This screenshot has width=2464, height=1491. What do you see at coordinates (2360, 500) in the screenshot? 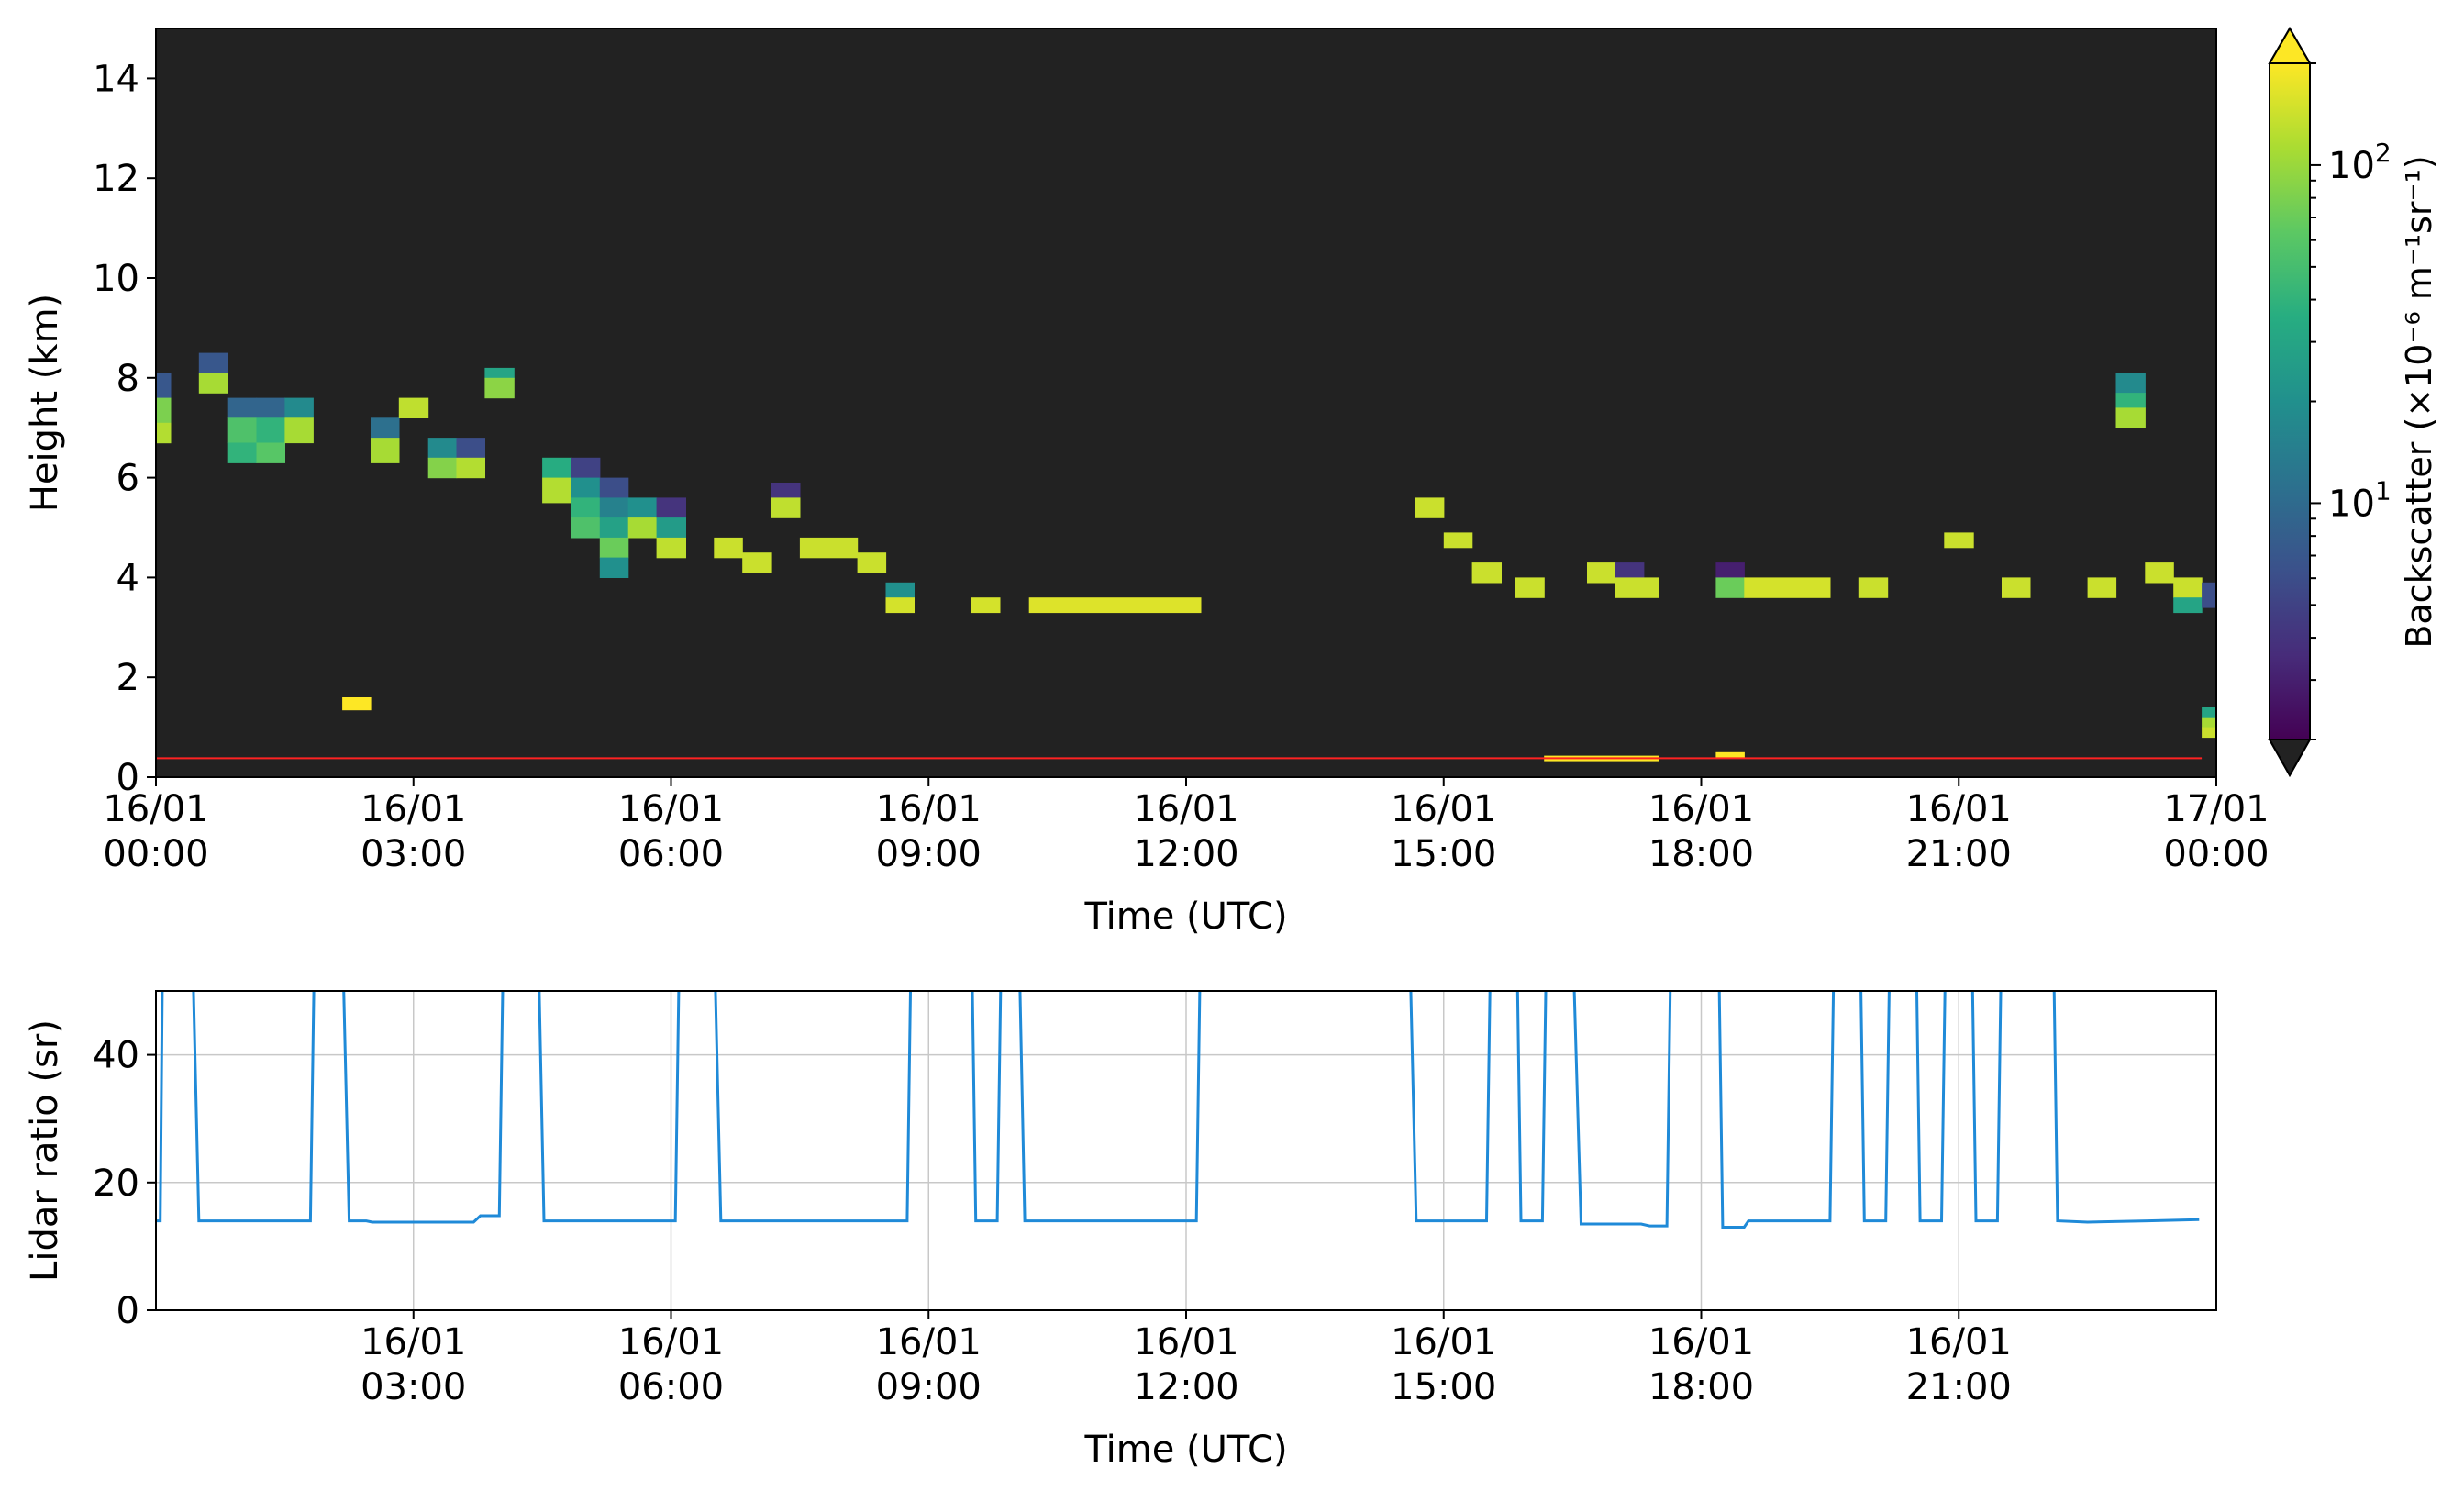
I see `colorbar-tick-label: 10¹` at bounding box center [2360, 500].